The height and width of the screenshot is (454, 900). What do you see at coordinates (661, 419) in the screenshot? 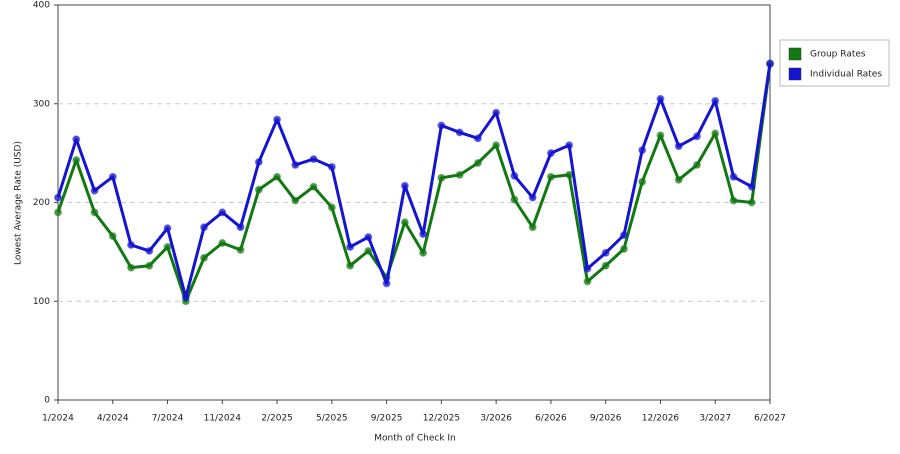
I see `x-tick-label: 12/2026` at bounding box center [661, 419].